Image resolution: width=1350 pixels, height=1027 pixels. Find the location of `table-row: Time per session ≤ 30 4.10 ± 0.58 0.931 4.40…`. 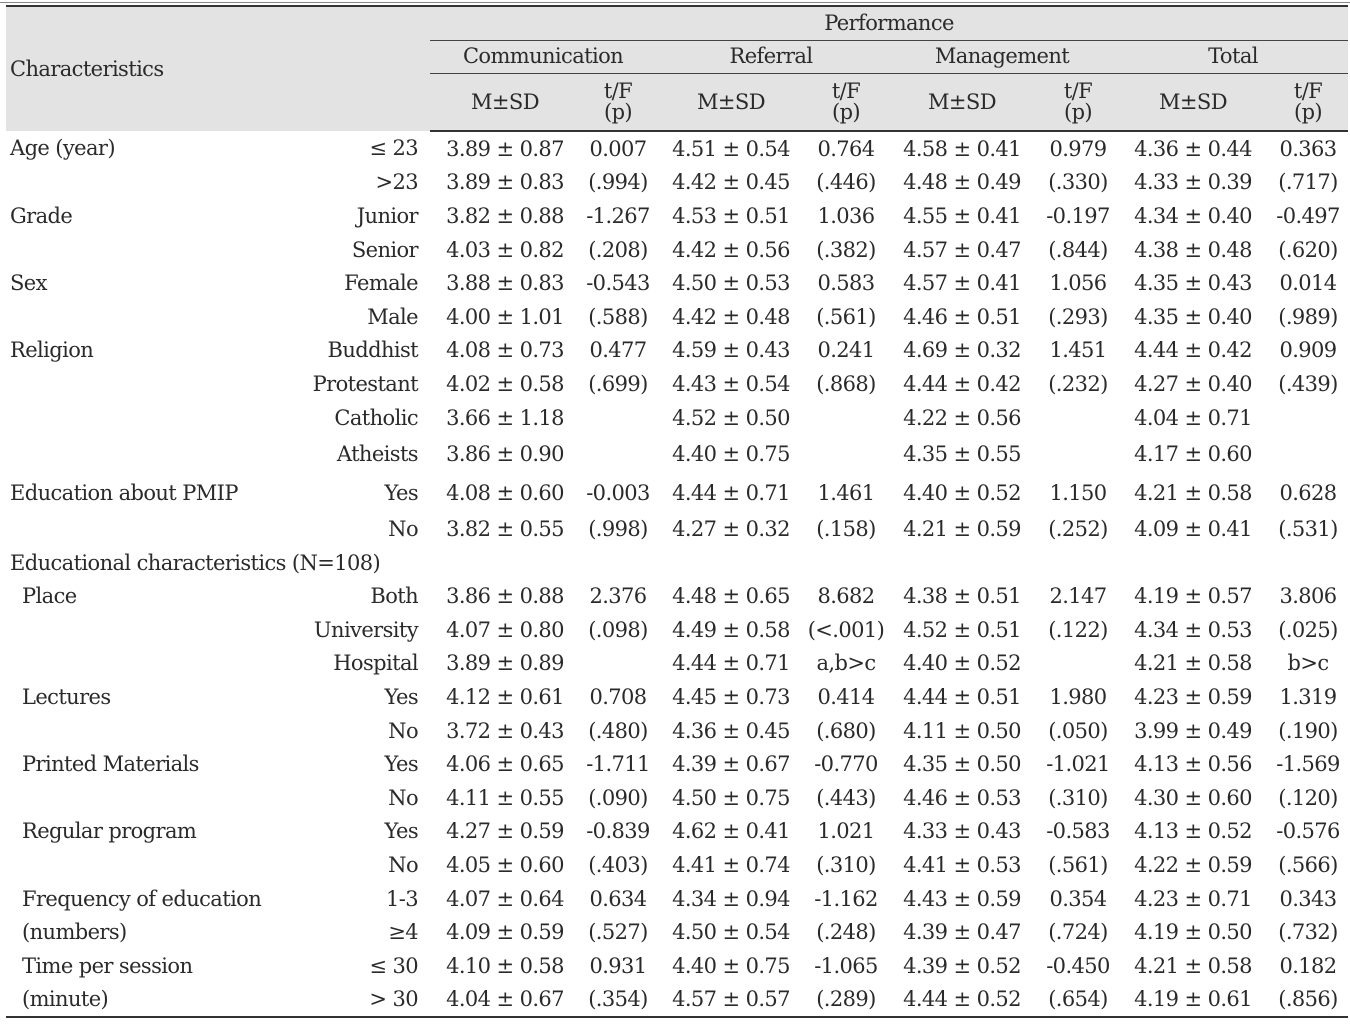

table-row: Time per session ≤ 30 4.10 ± 0.58 0.931 4.40… is located at coordinates (677, 966).